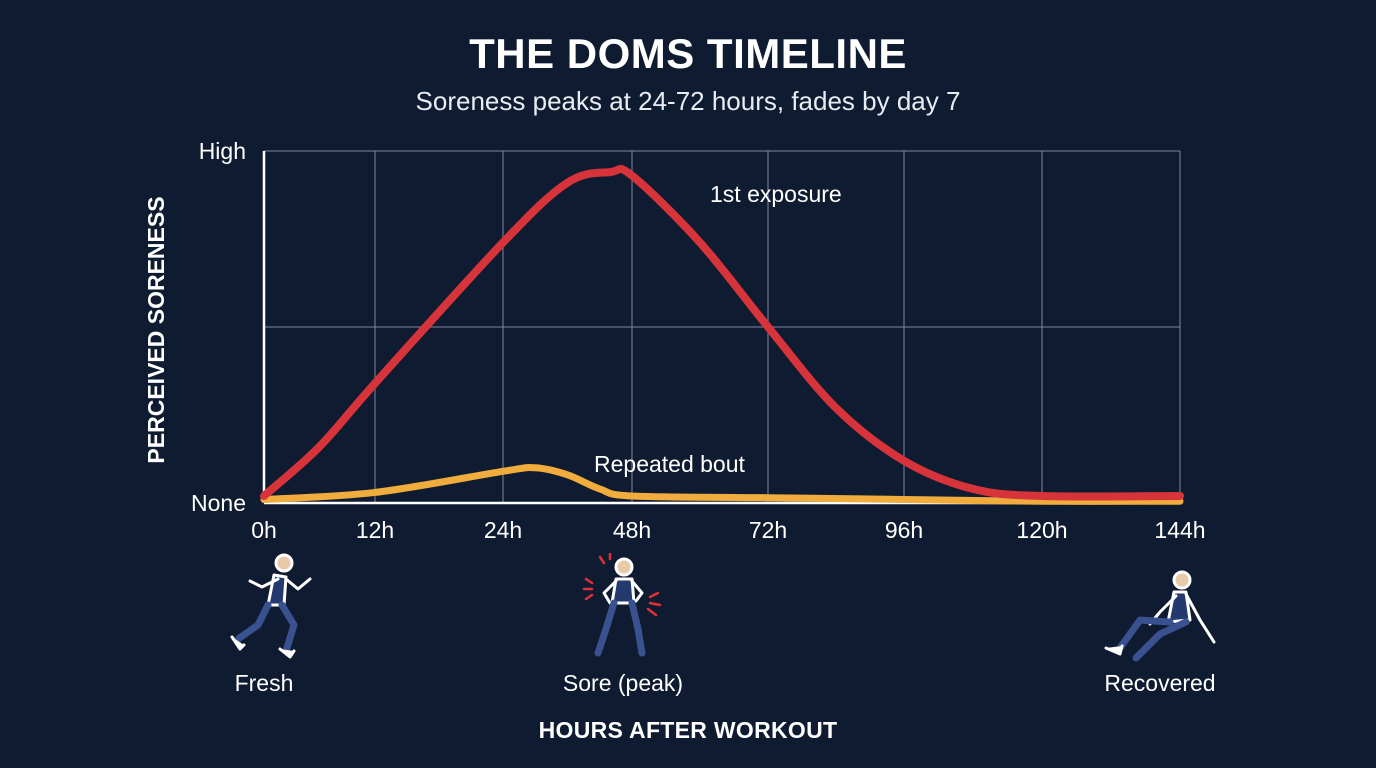 The width and height of the screenshot is (1376, 768). I want to click on x-tick-label: 24h, so click(503, 530).